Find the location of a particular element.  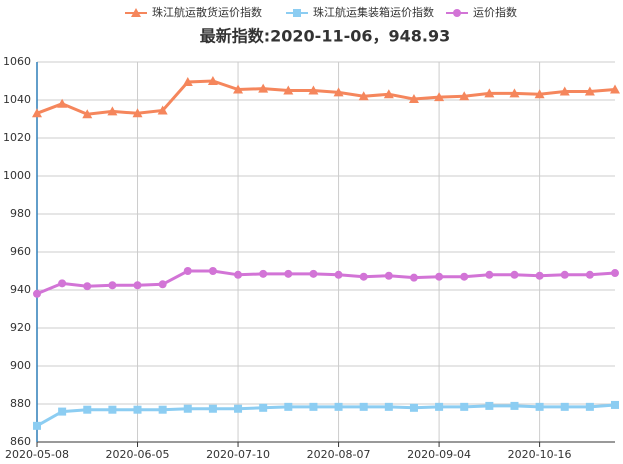

y-tick-label: 960 is located at coordinates (20, 251).